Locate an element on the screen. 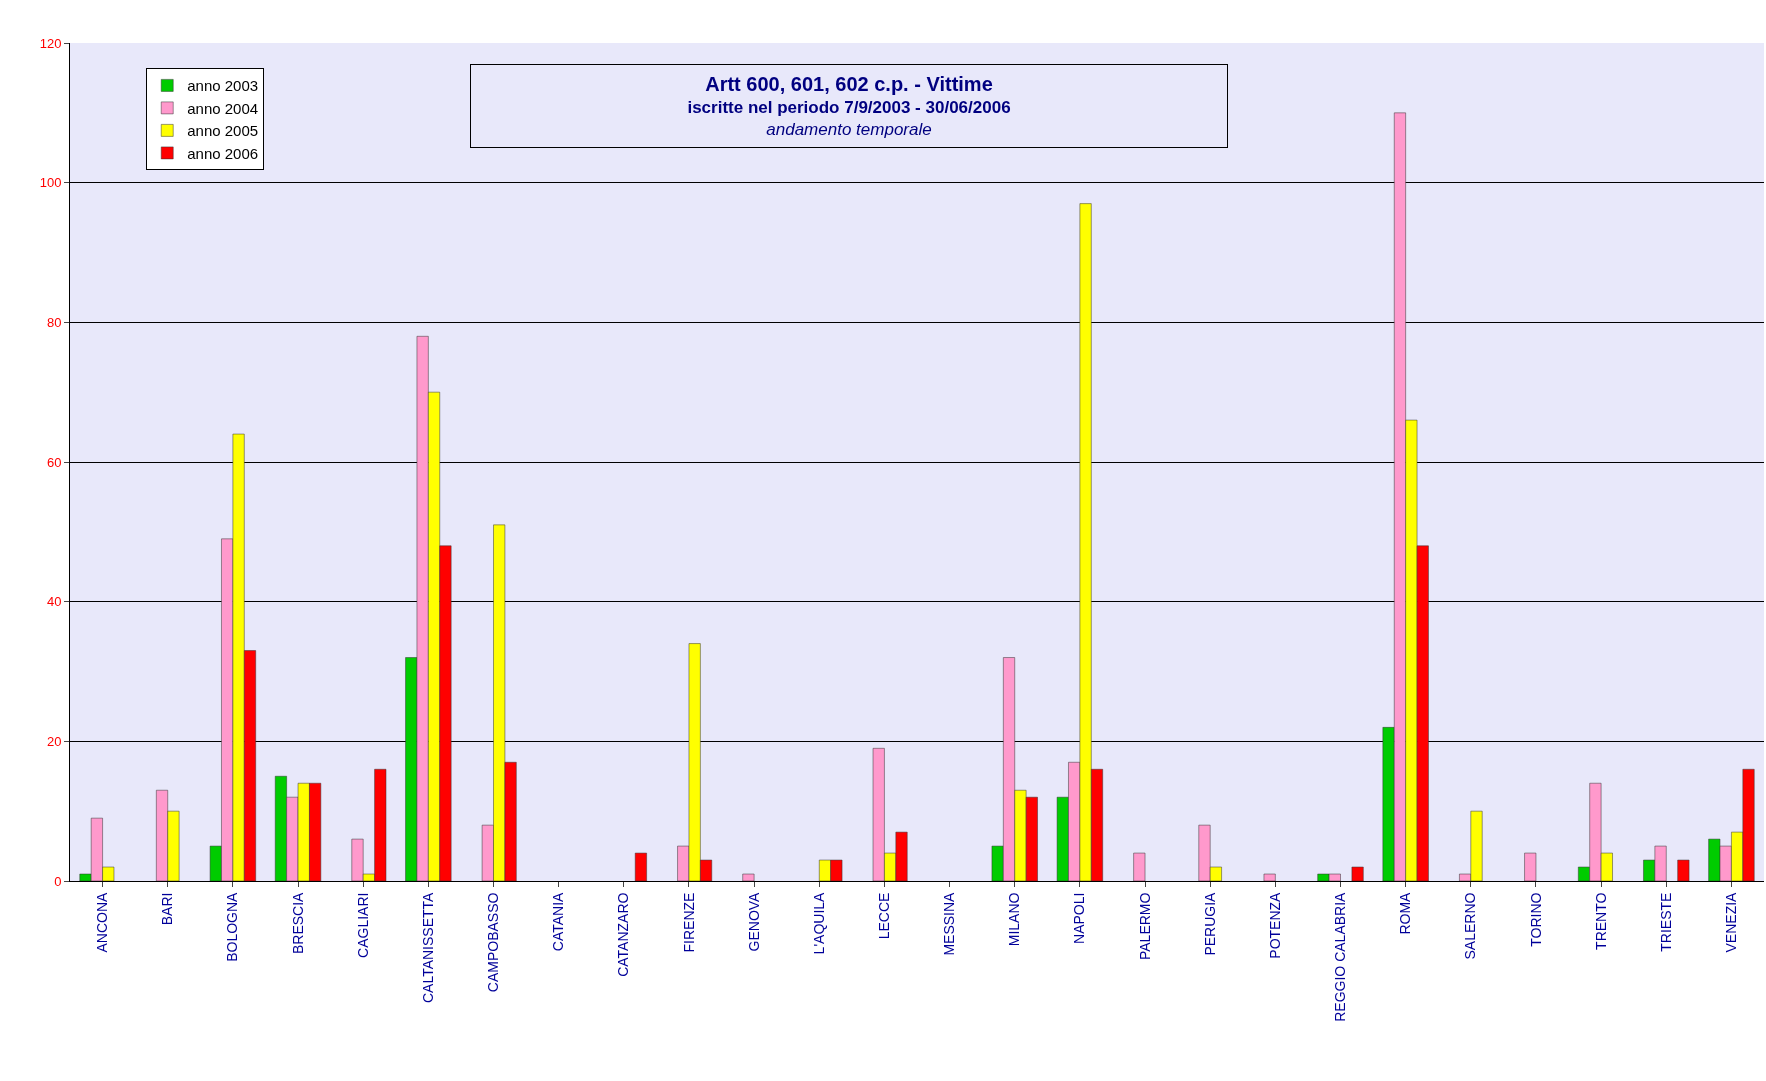 The height and width of the screenshot is (1081, 1766). x-tick-label: MILANO is located at coordinates (1014, 919).